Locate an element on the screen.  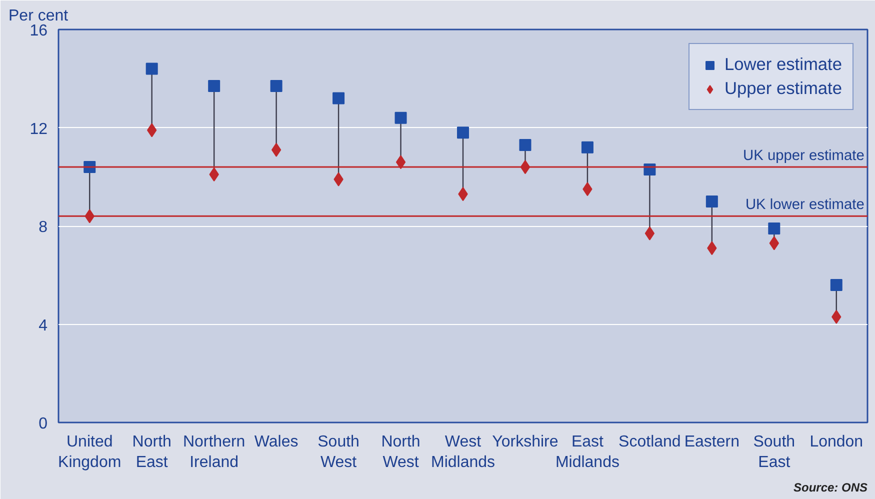
y-tick-label: 12 is located at coordinates (39, 129).